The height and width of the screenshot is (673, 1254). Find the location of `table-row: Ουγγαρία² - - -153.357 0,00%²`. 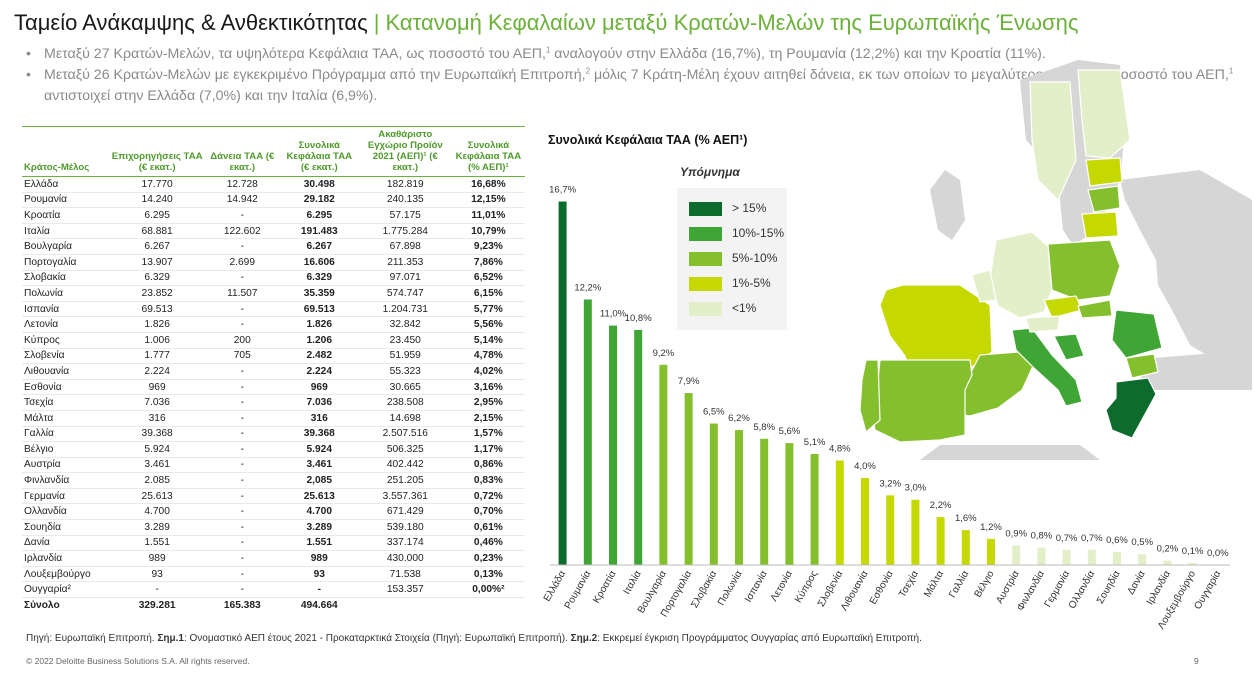

table-row: Ουγγαρία² - - -153.357 0,00%² is located at coordinates (273, 590).